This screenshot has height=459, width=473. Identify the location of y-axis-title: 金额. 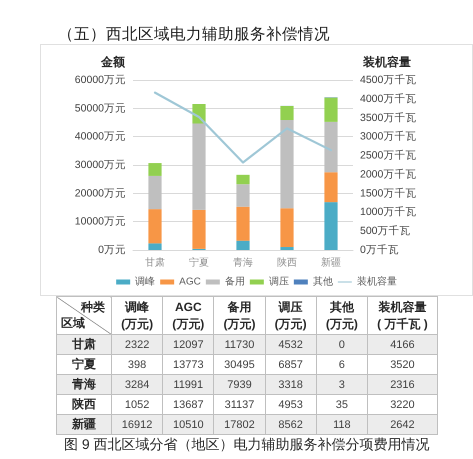
(113, 62).